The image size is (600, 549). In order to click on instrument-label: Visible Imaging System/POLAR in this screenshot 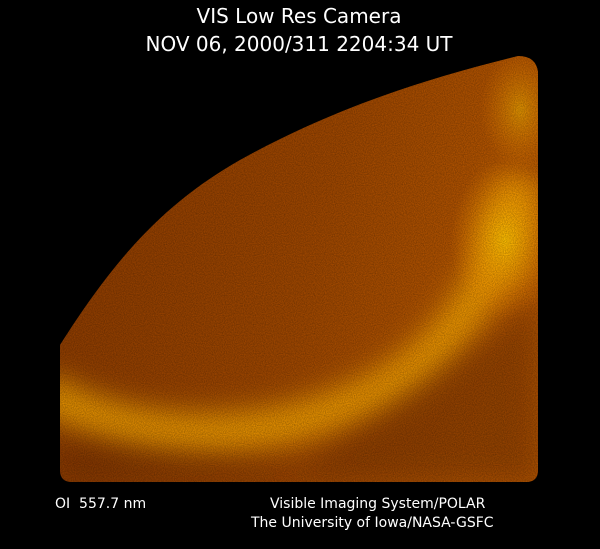, I will do `click(378, 504)`.